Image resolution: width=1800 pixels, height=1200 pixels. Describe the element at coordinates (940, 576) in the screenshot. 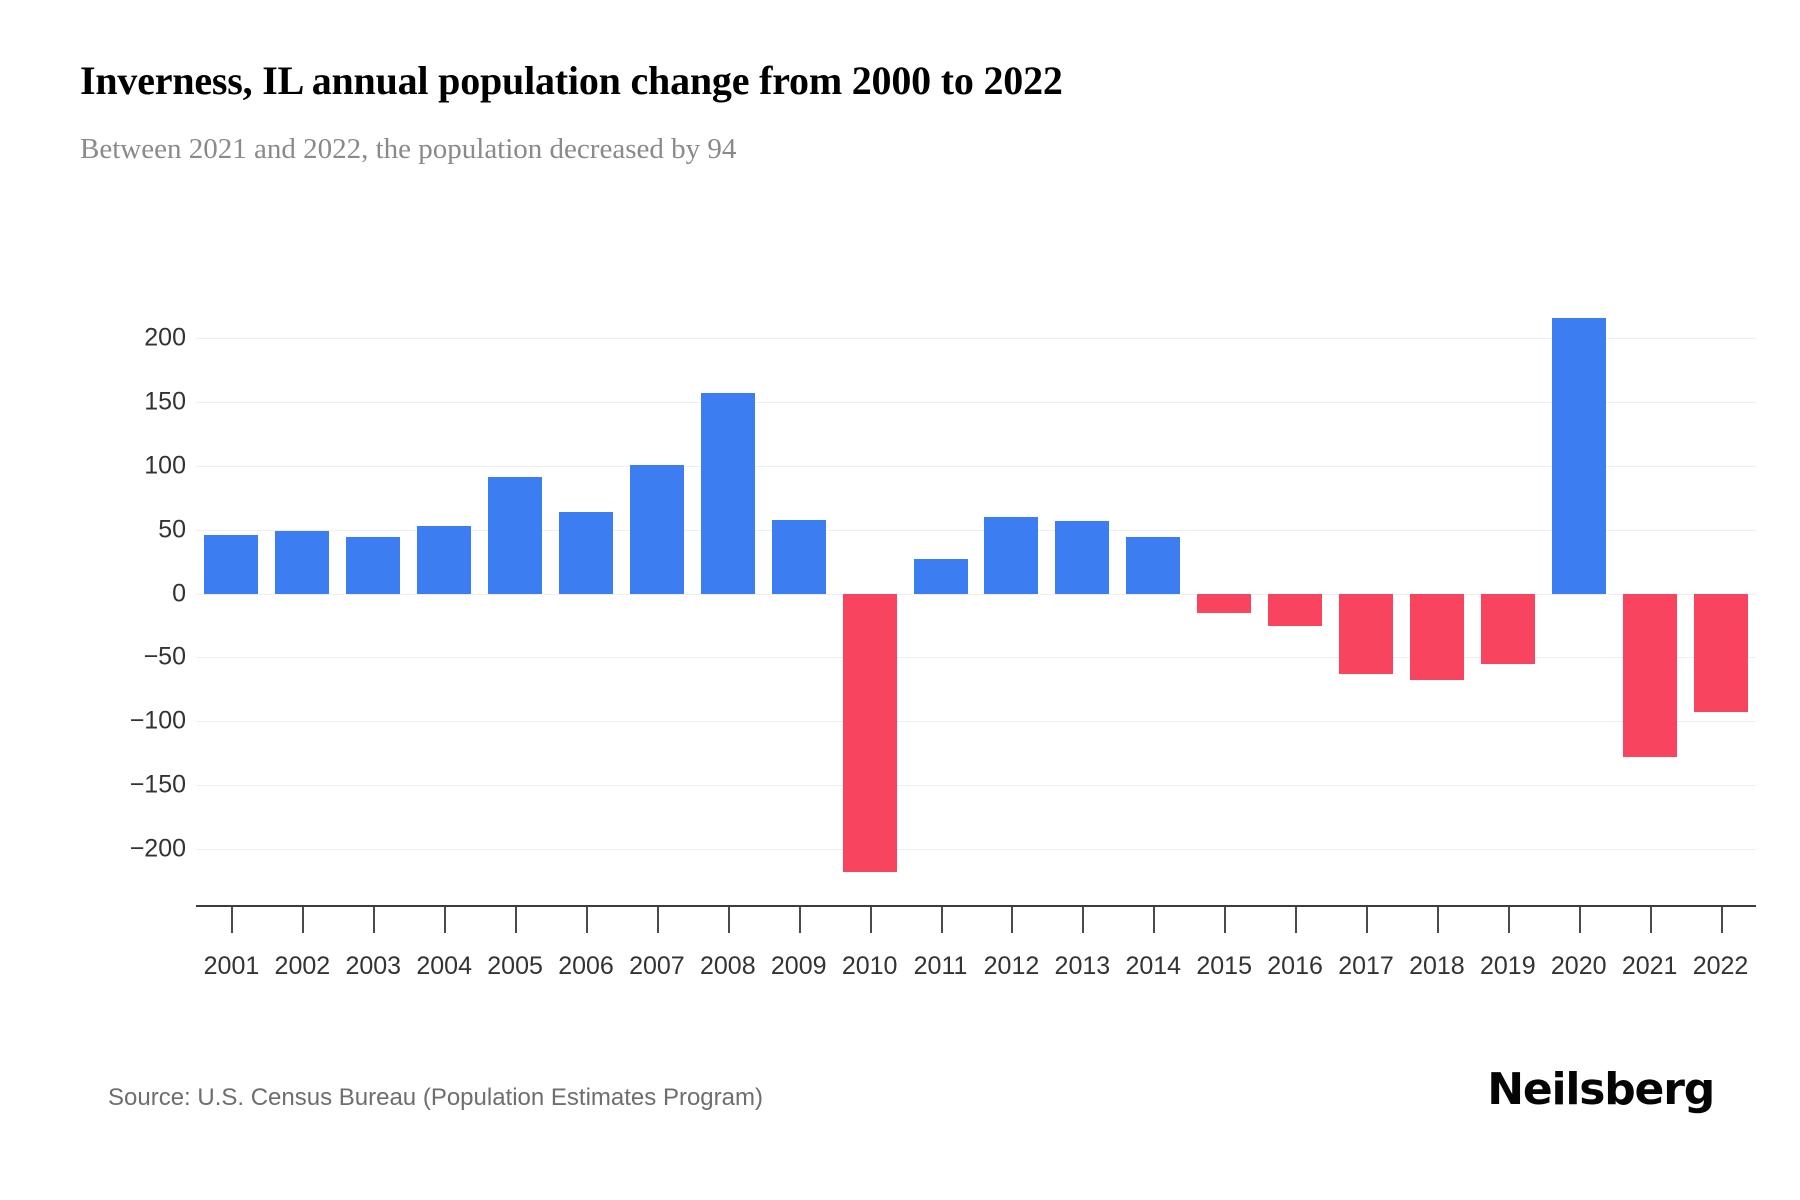

I see `bar-2011` at that location.